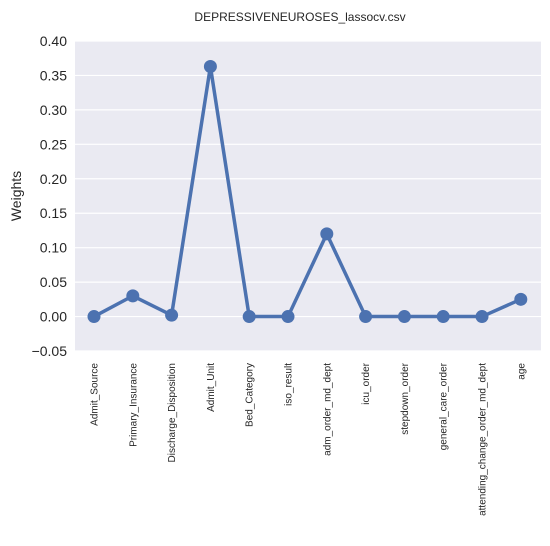 The image size is (550, 546). What do you see at coordinates (483, 439) in the screenshot?
I see `x-tick-label: attending_change_order_md_dept` at bounding box center [483, 439].